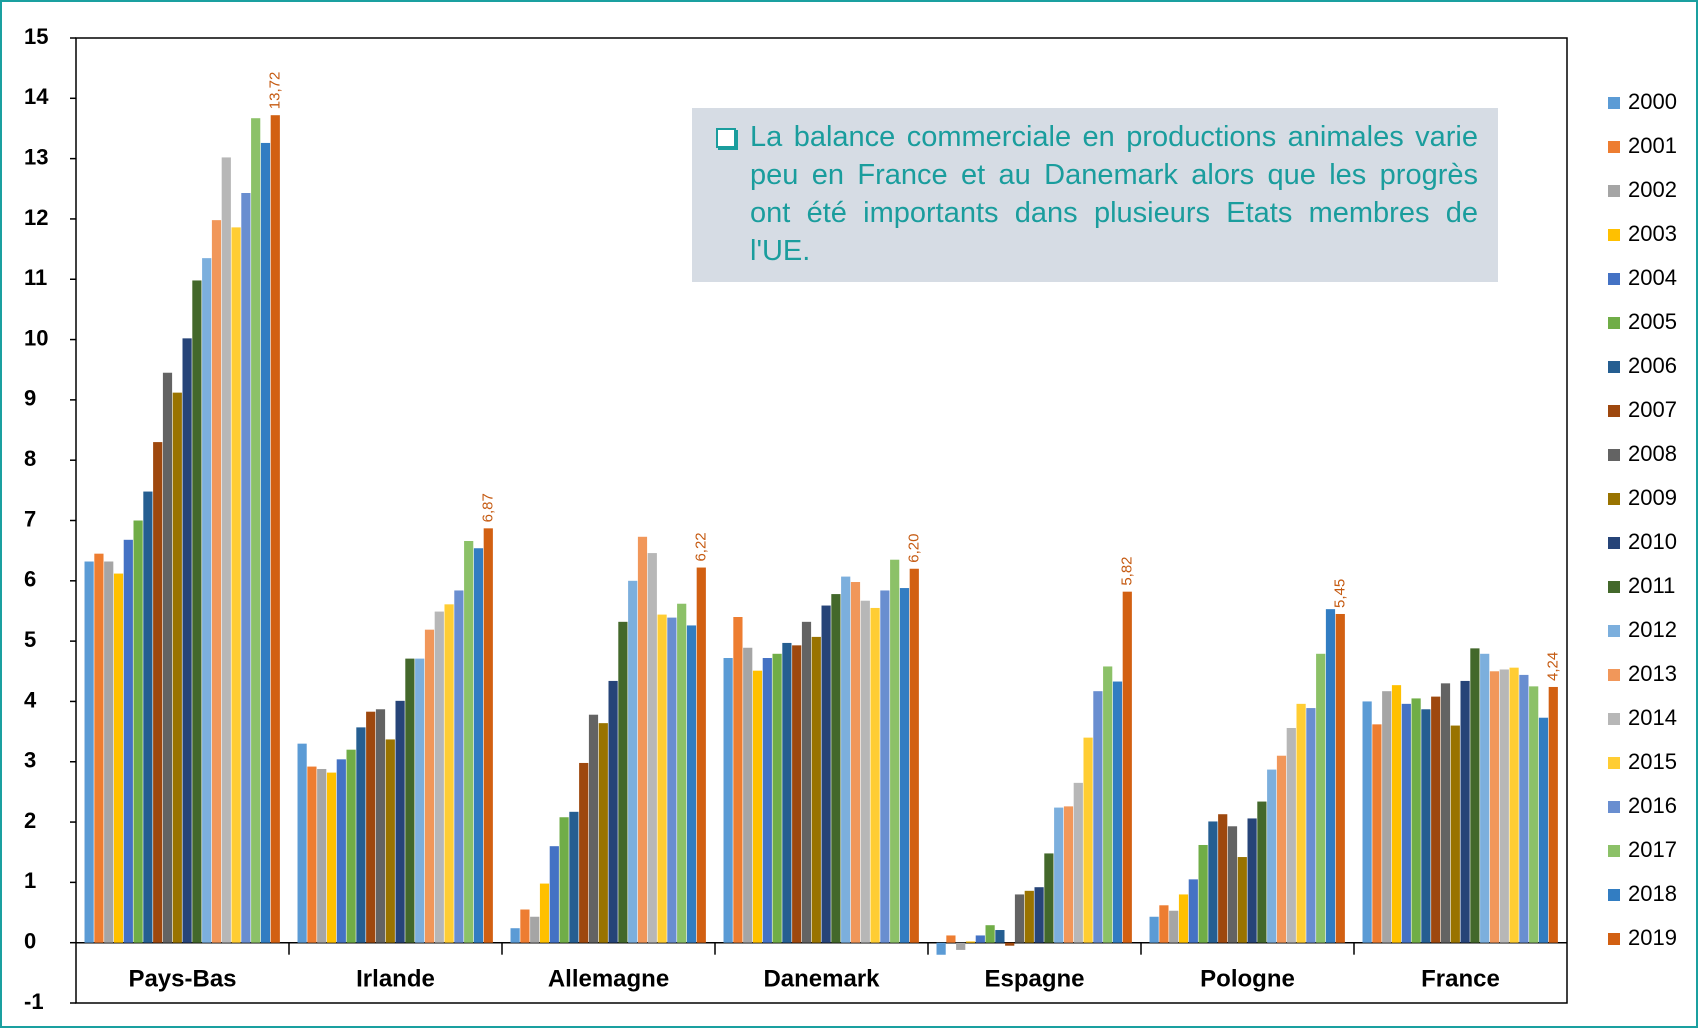 This screenshot has height=1028, width=1698. Describe the element at coordinates (36, 156) in the screenshot. I see `y-tick-label: 13` at that location.